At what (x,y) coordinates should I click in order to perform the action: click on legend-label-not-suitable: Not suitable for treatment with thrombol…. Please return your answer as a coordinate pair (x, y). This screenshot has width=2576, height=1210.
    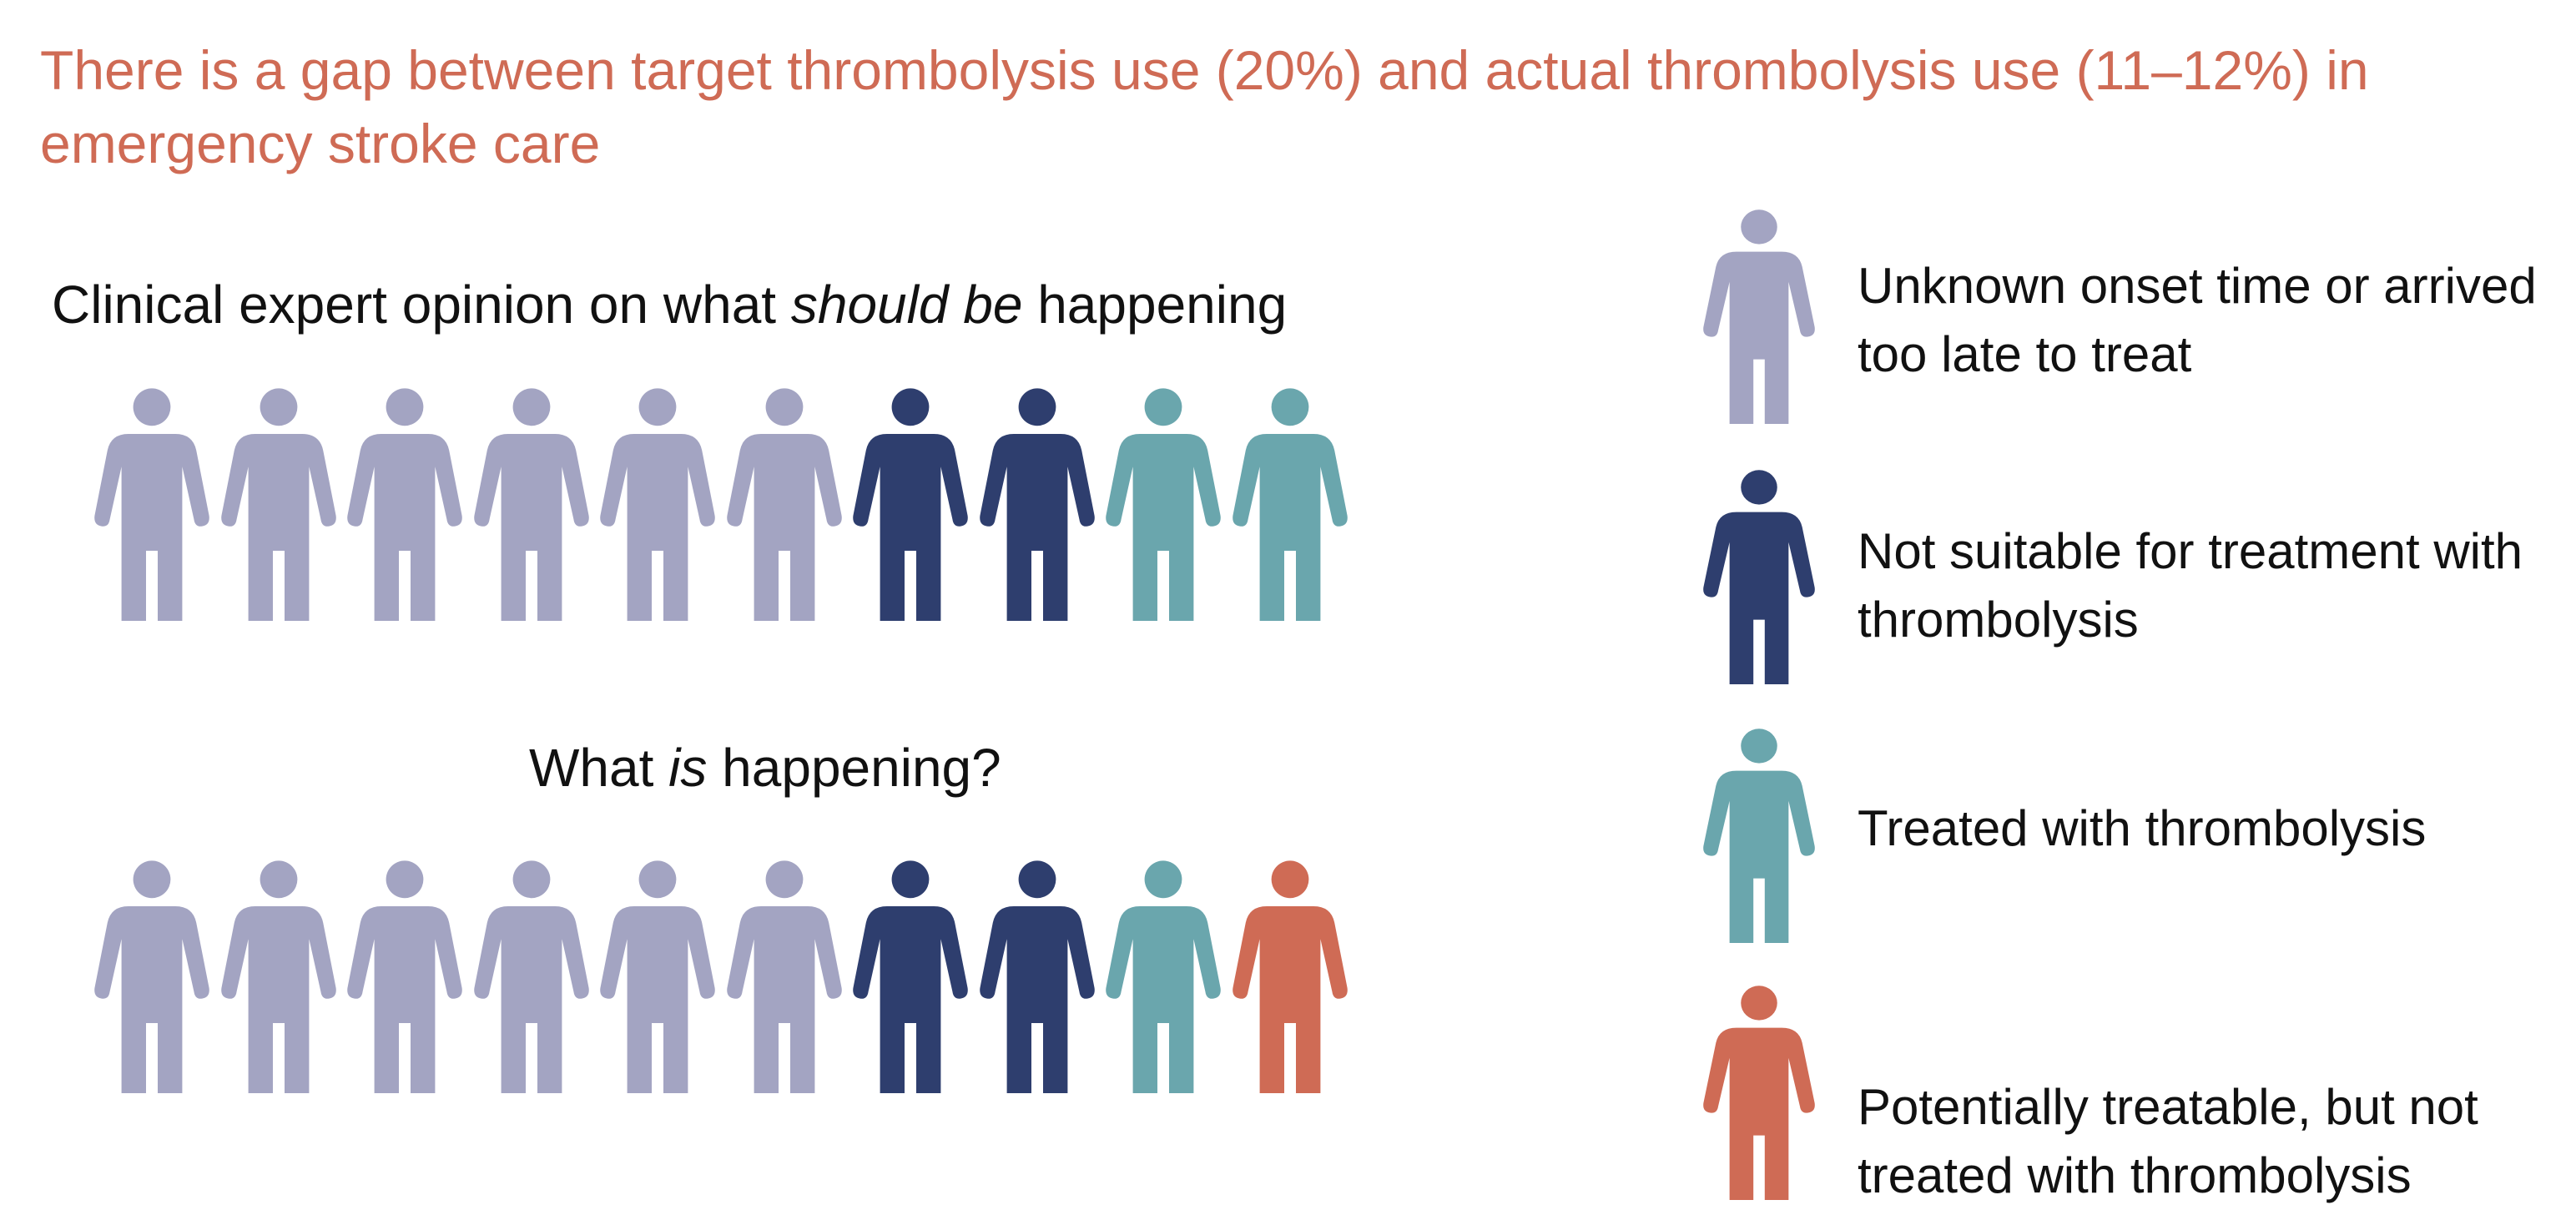
    Looking at the image, I should click on (2191, 585).